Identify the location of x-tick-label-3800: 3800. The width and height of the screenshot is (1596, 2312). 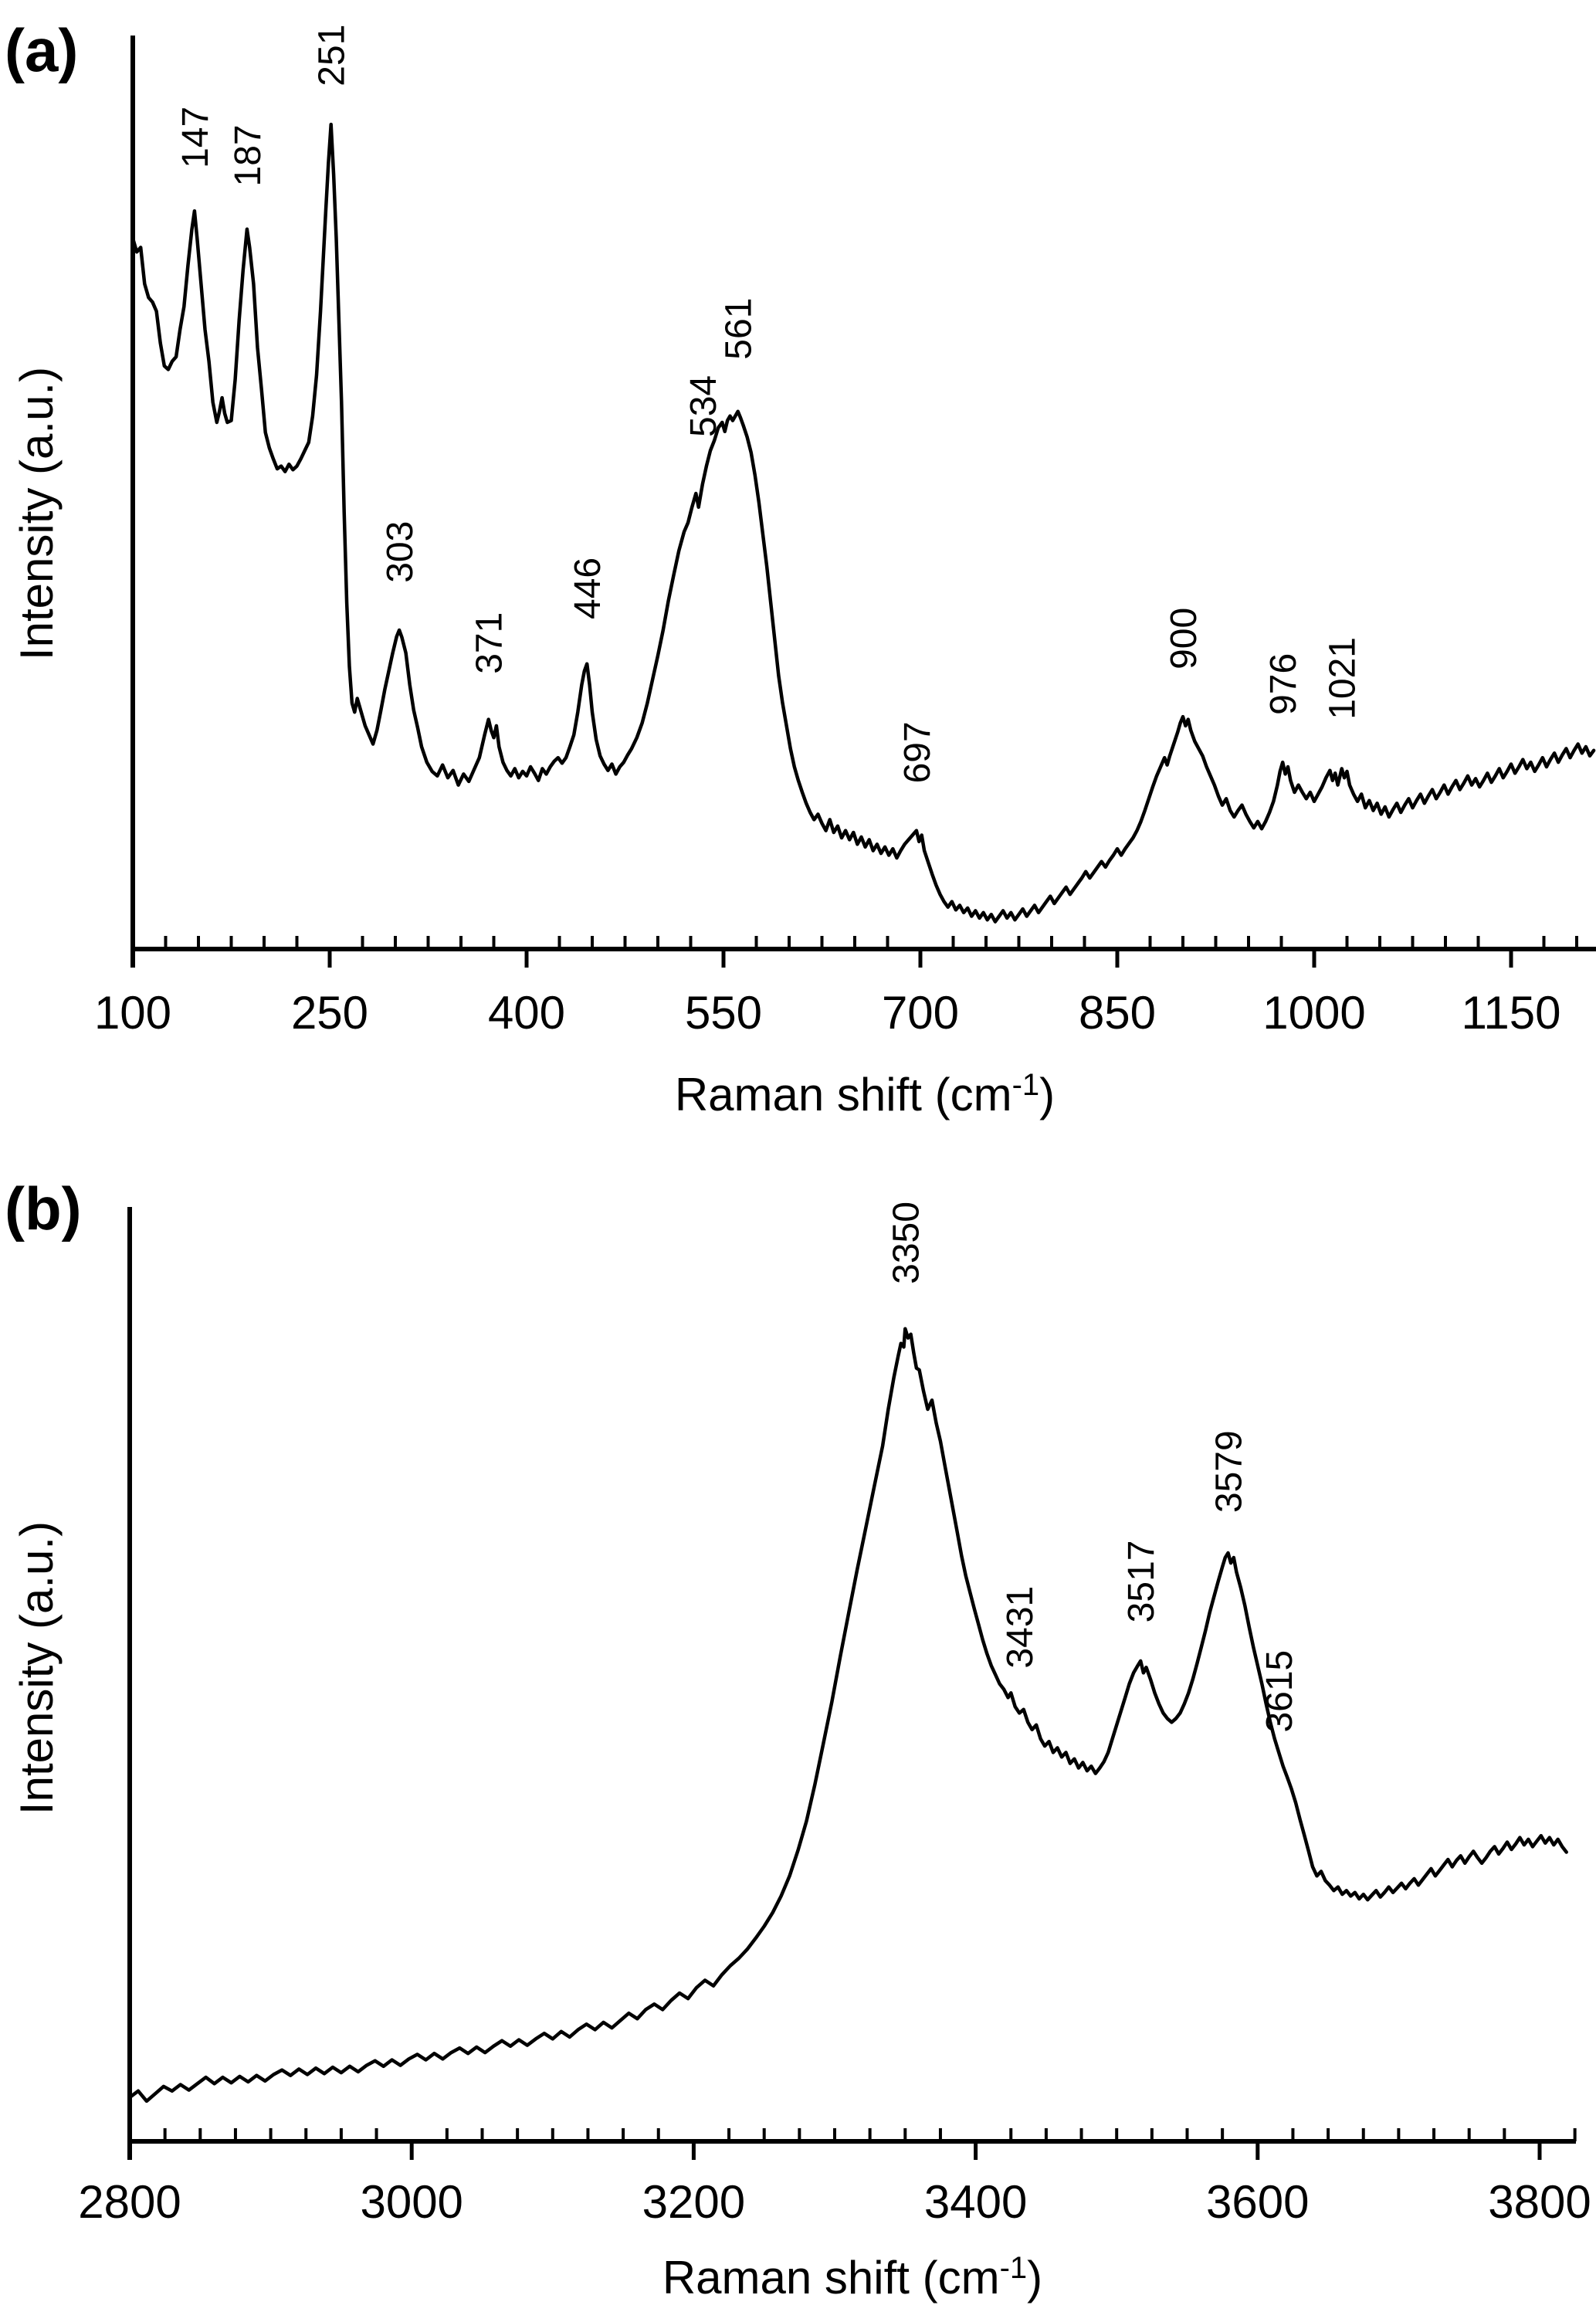
(1540, 2202).